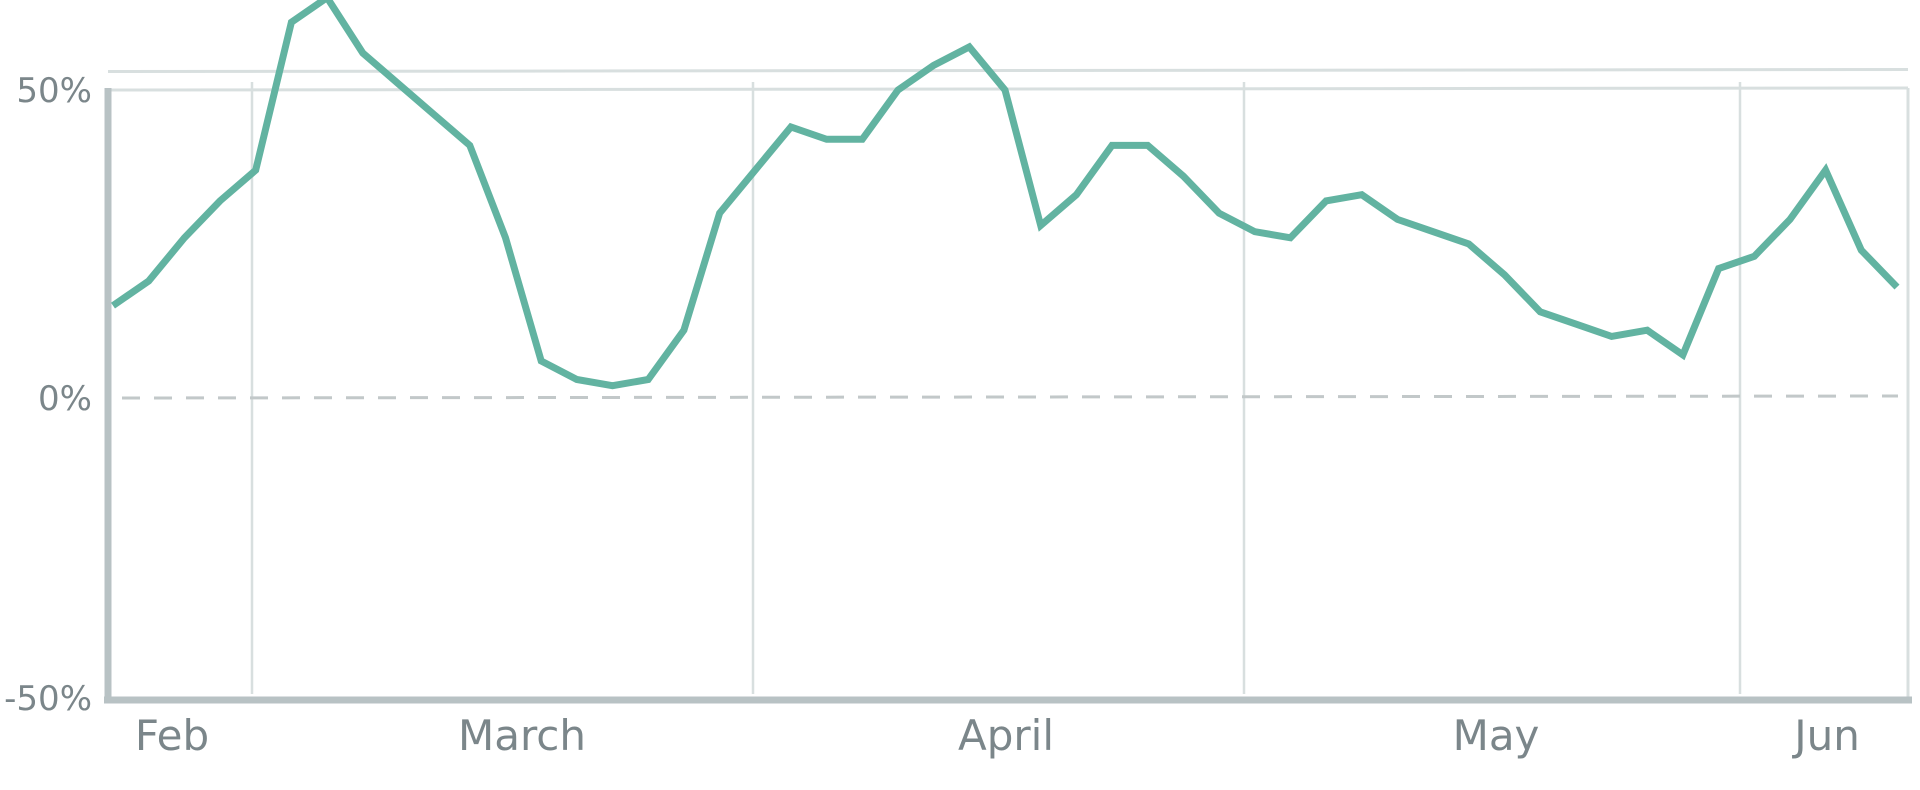 This screenshot has height=790, width=1920. I want to click on y-tick-label: 50%, so click(54, 91).